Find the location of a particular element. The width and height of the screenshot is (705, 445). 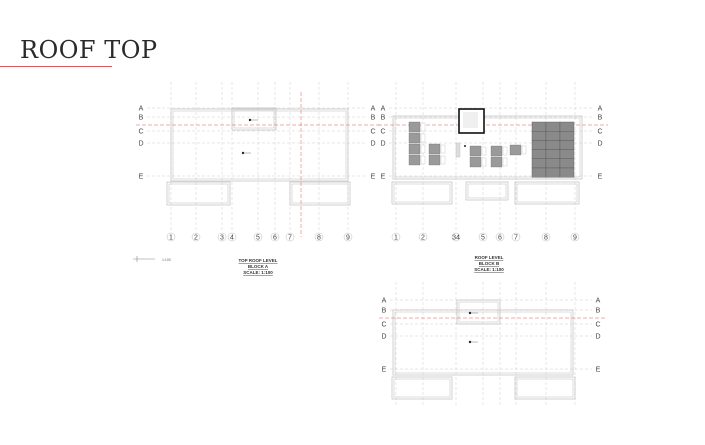

caption-scale: SCALE: 1:100 is located at coordinates (489, 269).